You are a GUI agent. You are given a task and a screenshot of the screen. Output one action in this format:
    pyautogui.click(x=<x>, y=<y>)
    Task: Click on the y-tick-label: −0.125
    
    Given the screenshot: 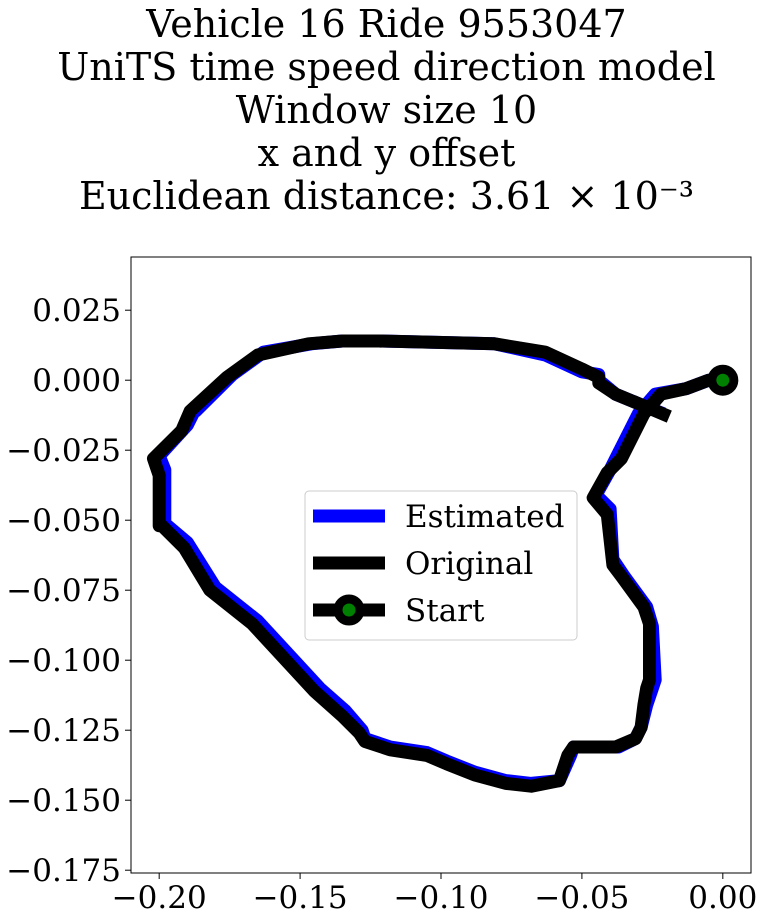 What is the action you would take?
    pyautogui.click(x=63, y=731)
    